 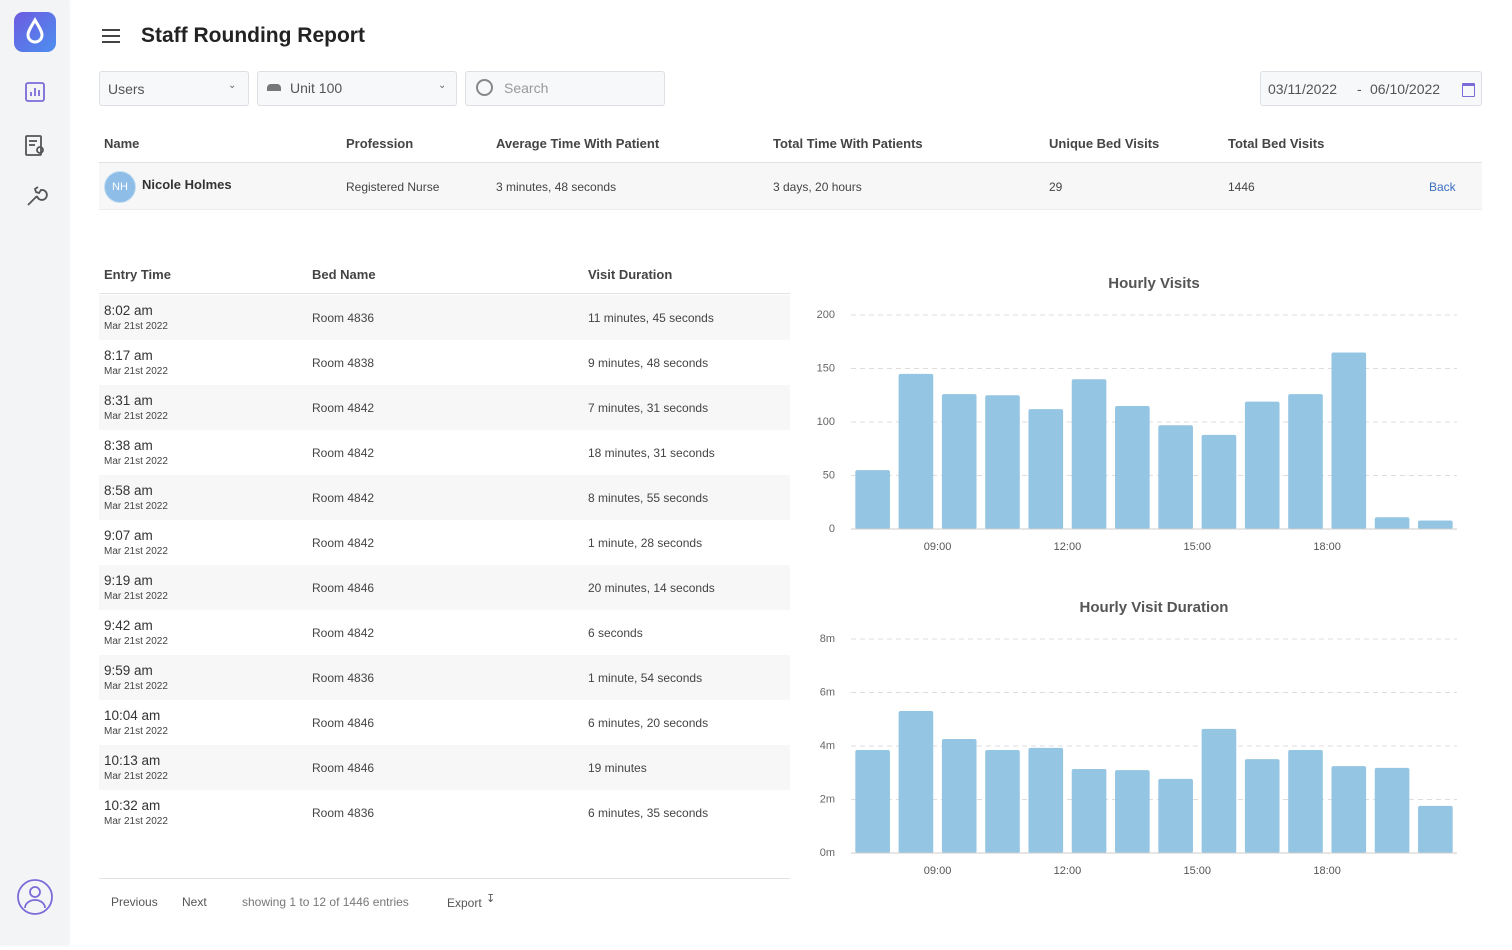 What do you see at coordinates (34, 472) in the screenshot?
I see `sidebar` at bounding box center [34, 472].